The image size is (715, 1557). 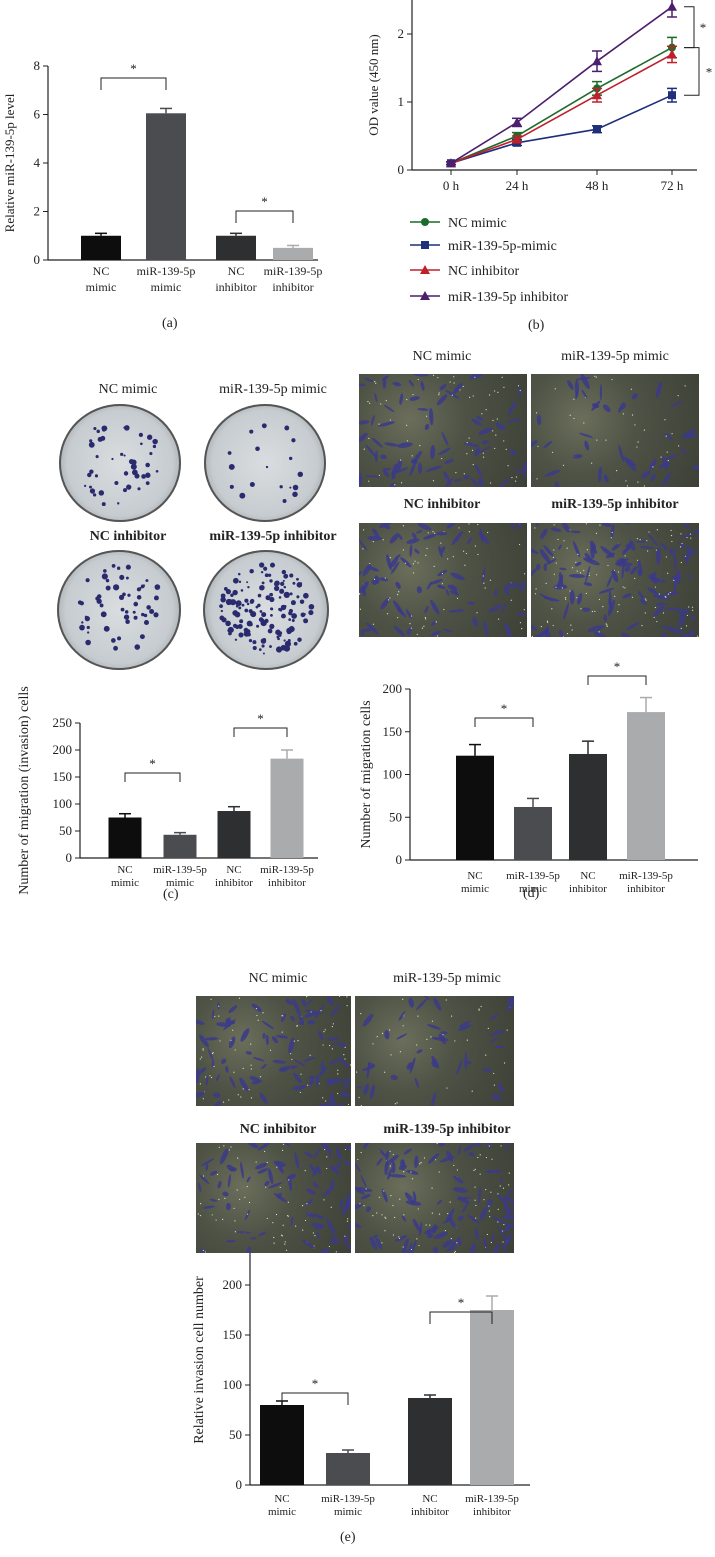 I want to click on x-tick-label-a-3: inhibitor, so click(x=292, y=287).